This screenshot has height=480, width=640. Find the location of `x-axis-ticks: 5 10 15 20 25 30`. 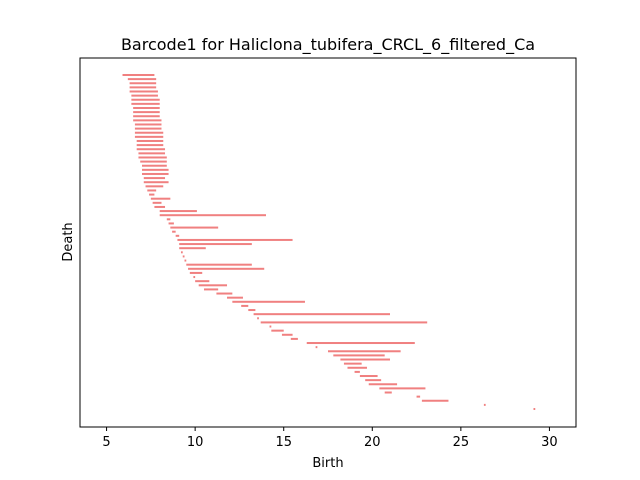

x-axis-ticks: 5 10 15 20 25 30 is located at coordinates (330, 438).